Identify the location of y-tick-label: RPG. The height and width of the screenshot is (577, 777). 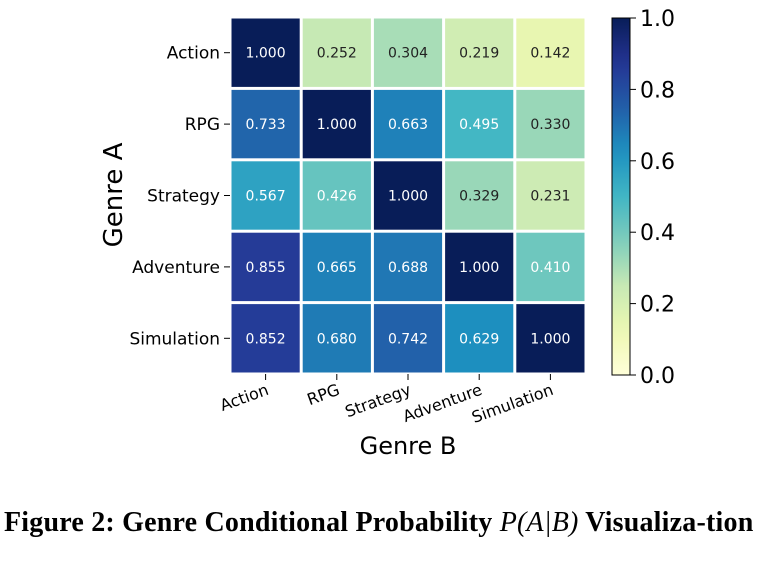
(202, 125).